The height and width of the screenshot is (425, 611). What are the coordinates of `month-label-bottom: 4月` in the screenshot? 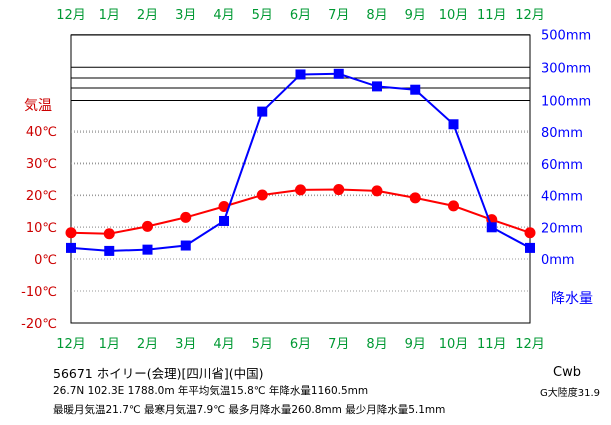 It's located at (223, 344).